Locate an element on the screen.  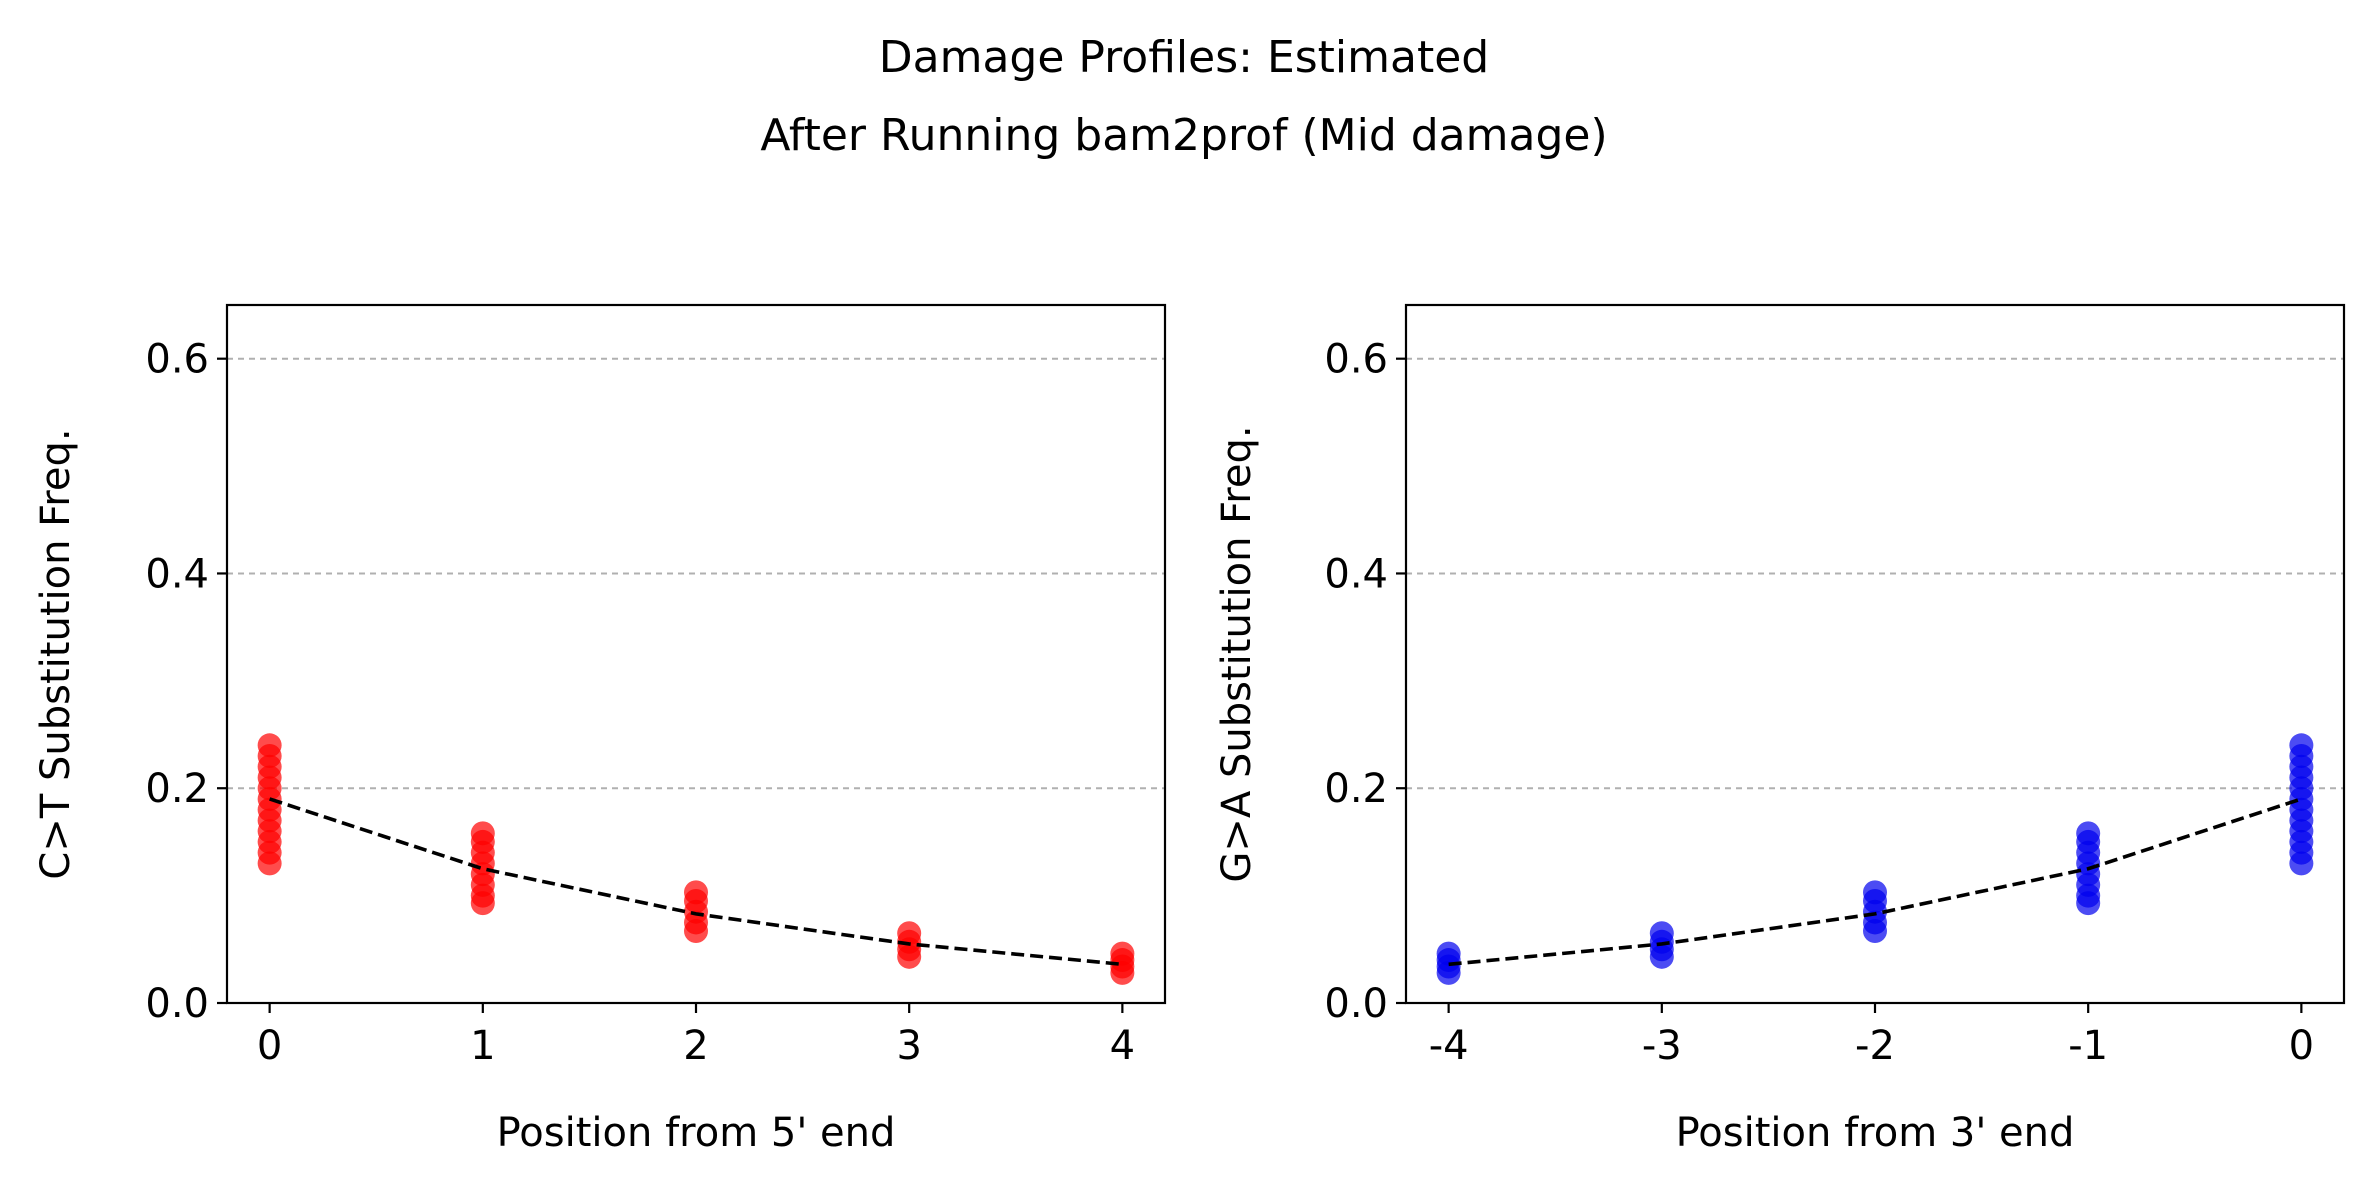
x-axis-label: Position from 3' end is located at coordinates (1875, 1133).